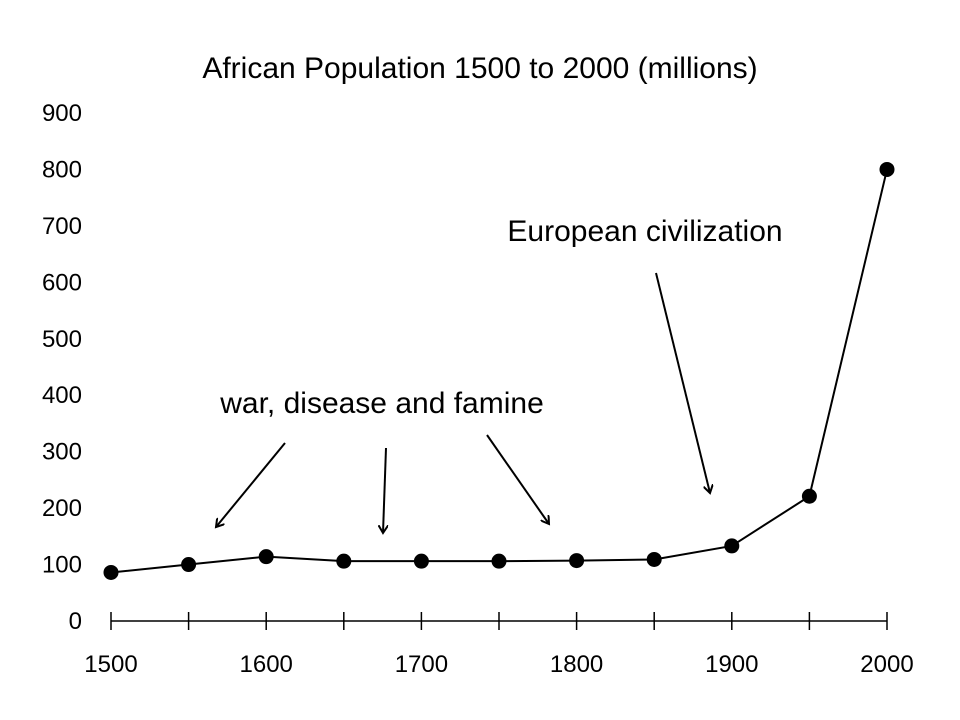 The height and width of the screenshot is (720, 960). I want to click on x-axis-tick-labels: 1500 1600 1700 1800 1900 2000, so click(498, 664).